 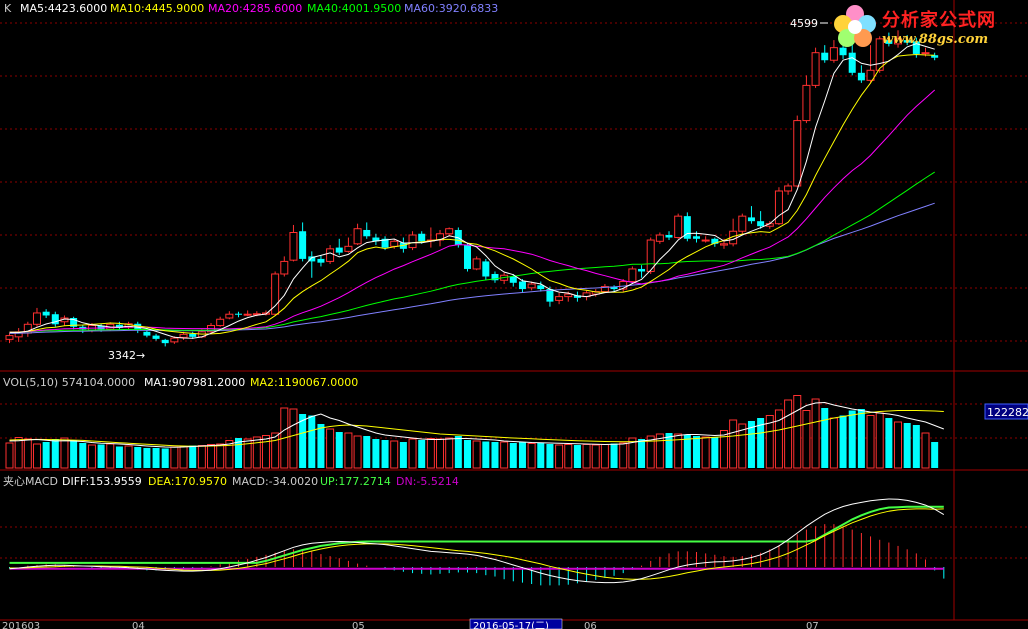 I want to click on volume-bars, so click(x=472, y=432).